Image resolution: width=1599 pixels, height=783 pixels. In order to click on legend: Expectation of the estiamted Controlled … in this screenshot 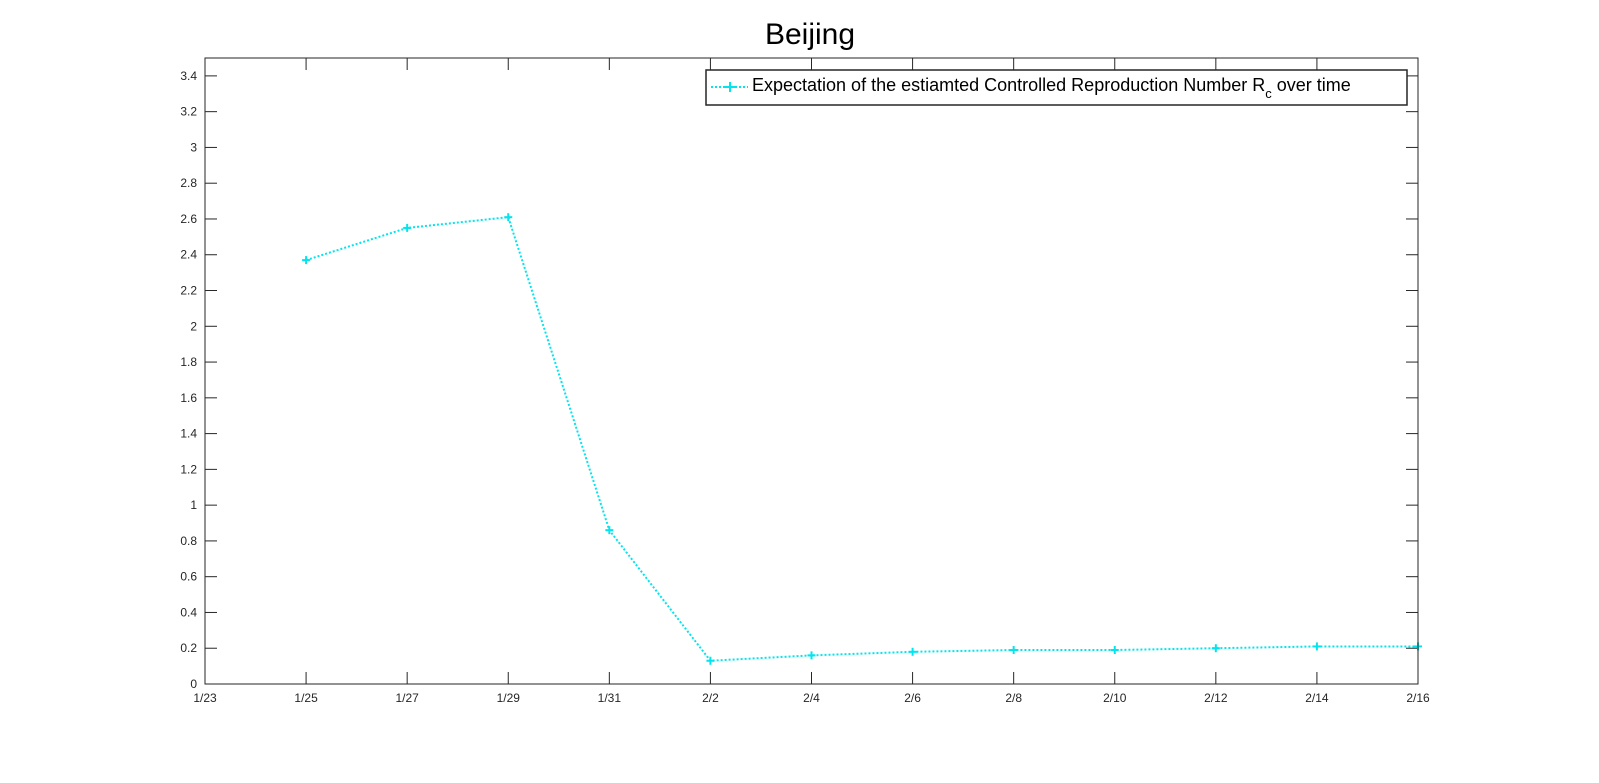, I will do `click(1056, 87)`.